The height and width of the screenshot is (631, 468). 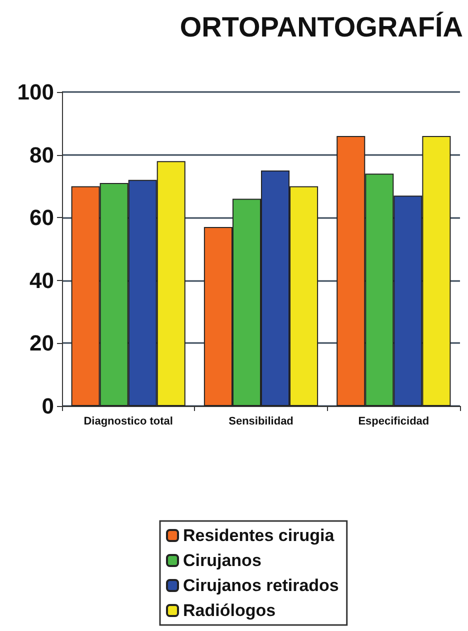 I want to click on chart-title: ORTOPANTOGRAFÍA, so click(x=321, y=27).